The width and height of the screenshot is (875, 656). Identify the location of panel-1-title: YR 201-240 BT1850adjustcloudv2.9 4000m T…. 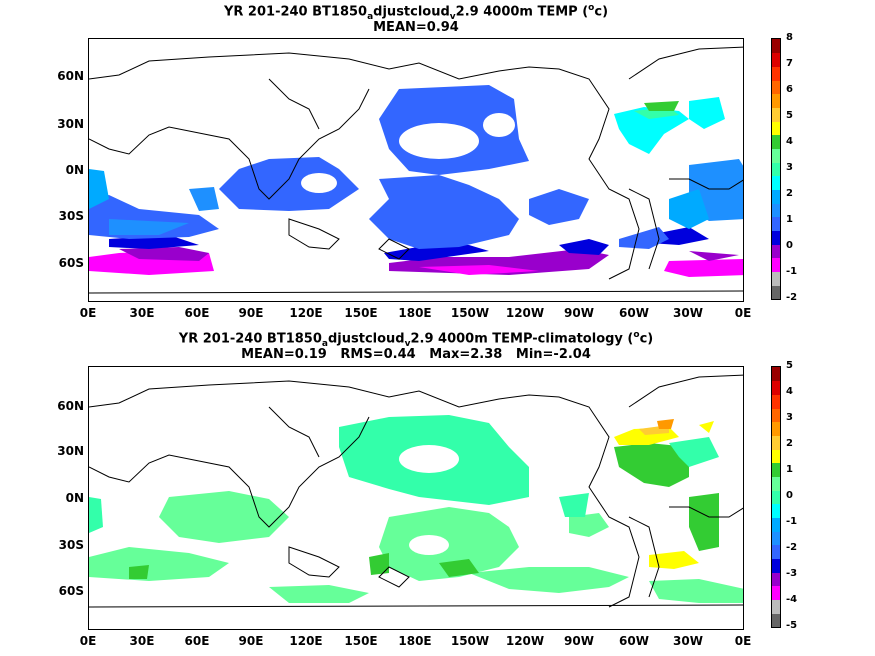
(416, 12).